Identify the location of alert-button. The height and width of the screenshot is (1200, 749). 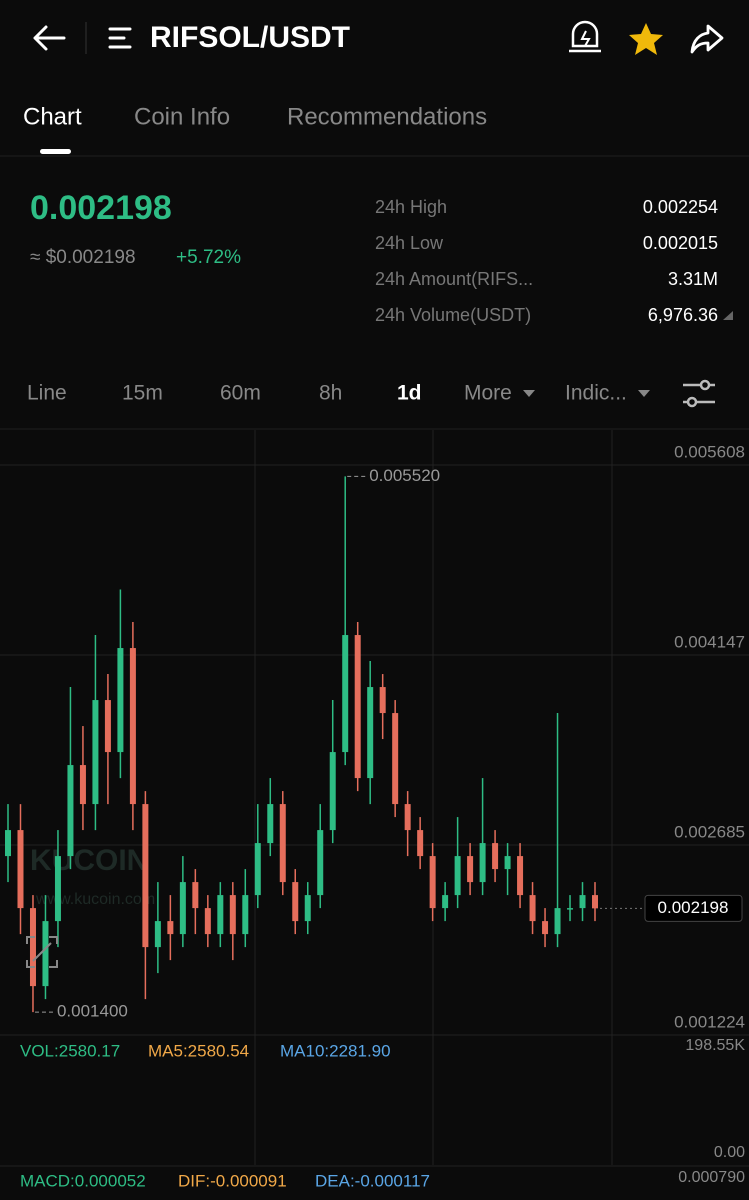
(585, 36).